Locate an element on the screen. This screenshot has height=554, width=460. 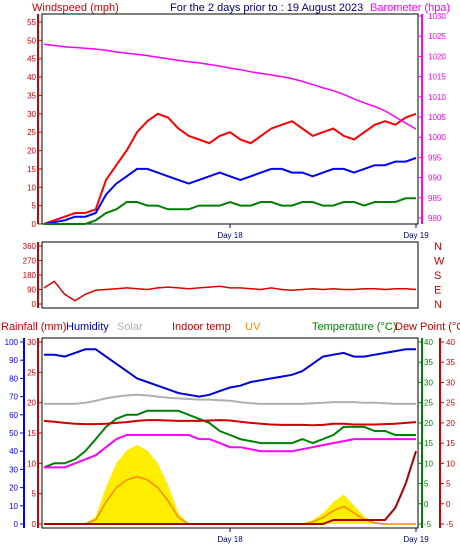
temp-y-tick-label: 0 is located at coordinates (426, 504).